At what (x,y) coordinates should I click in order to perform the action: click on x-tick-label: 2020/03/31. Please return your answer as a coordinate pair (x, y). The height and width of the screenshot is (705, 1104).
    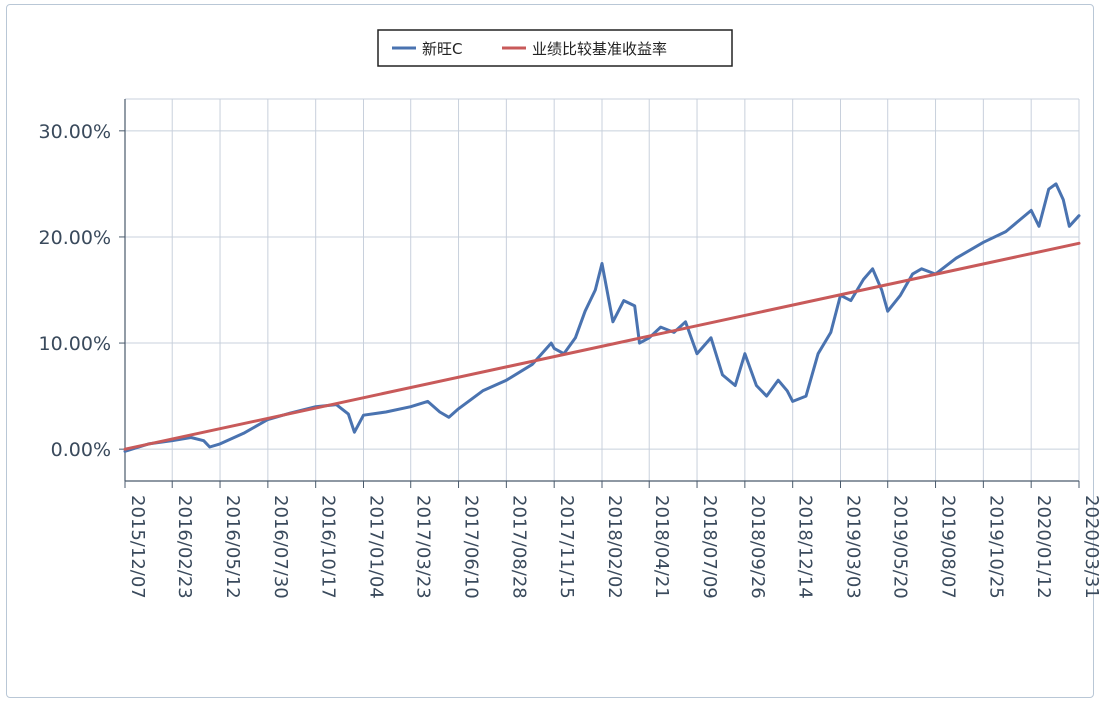
    Looking at the image, I should click on (1091, 547).